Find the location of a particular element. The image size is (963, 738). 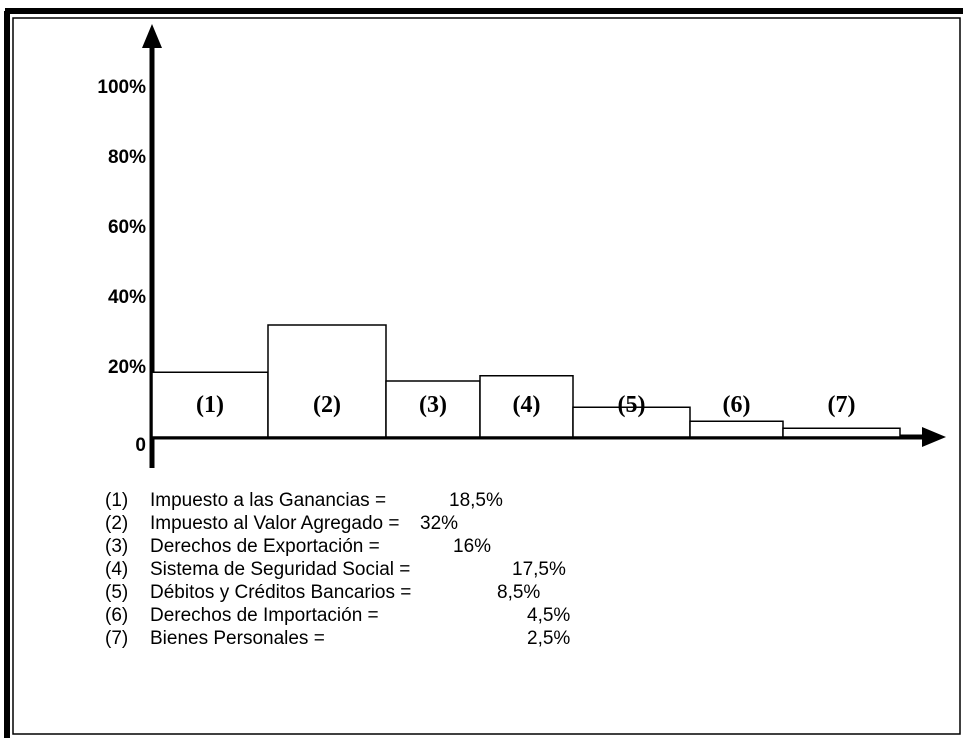

legend-key: (7) is located at coordinates (116, 638).